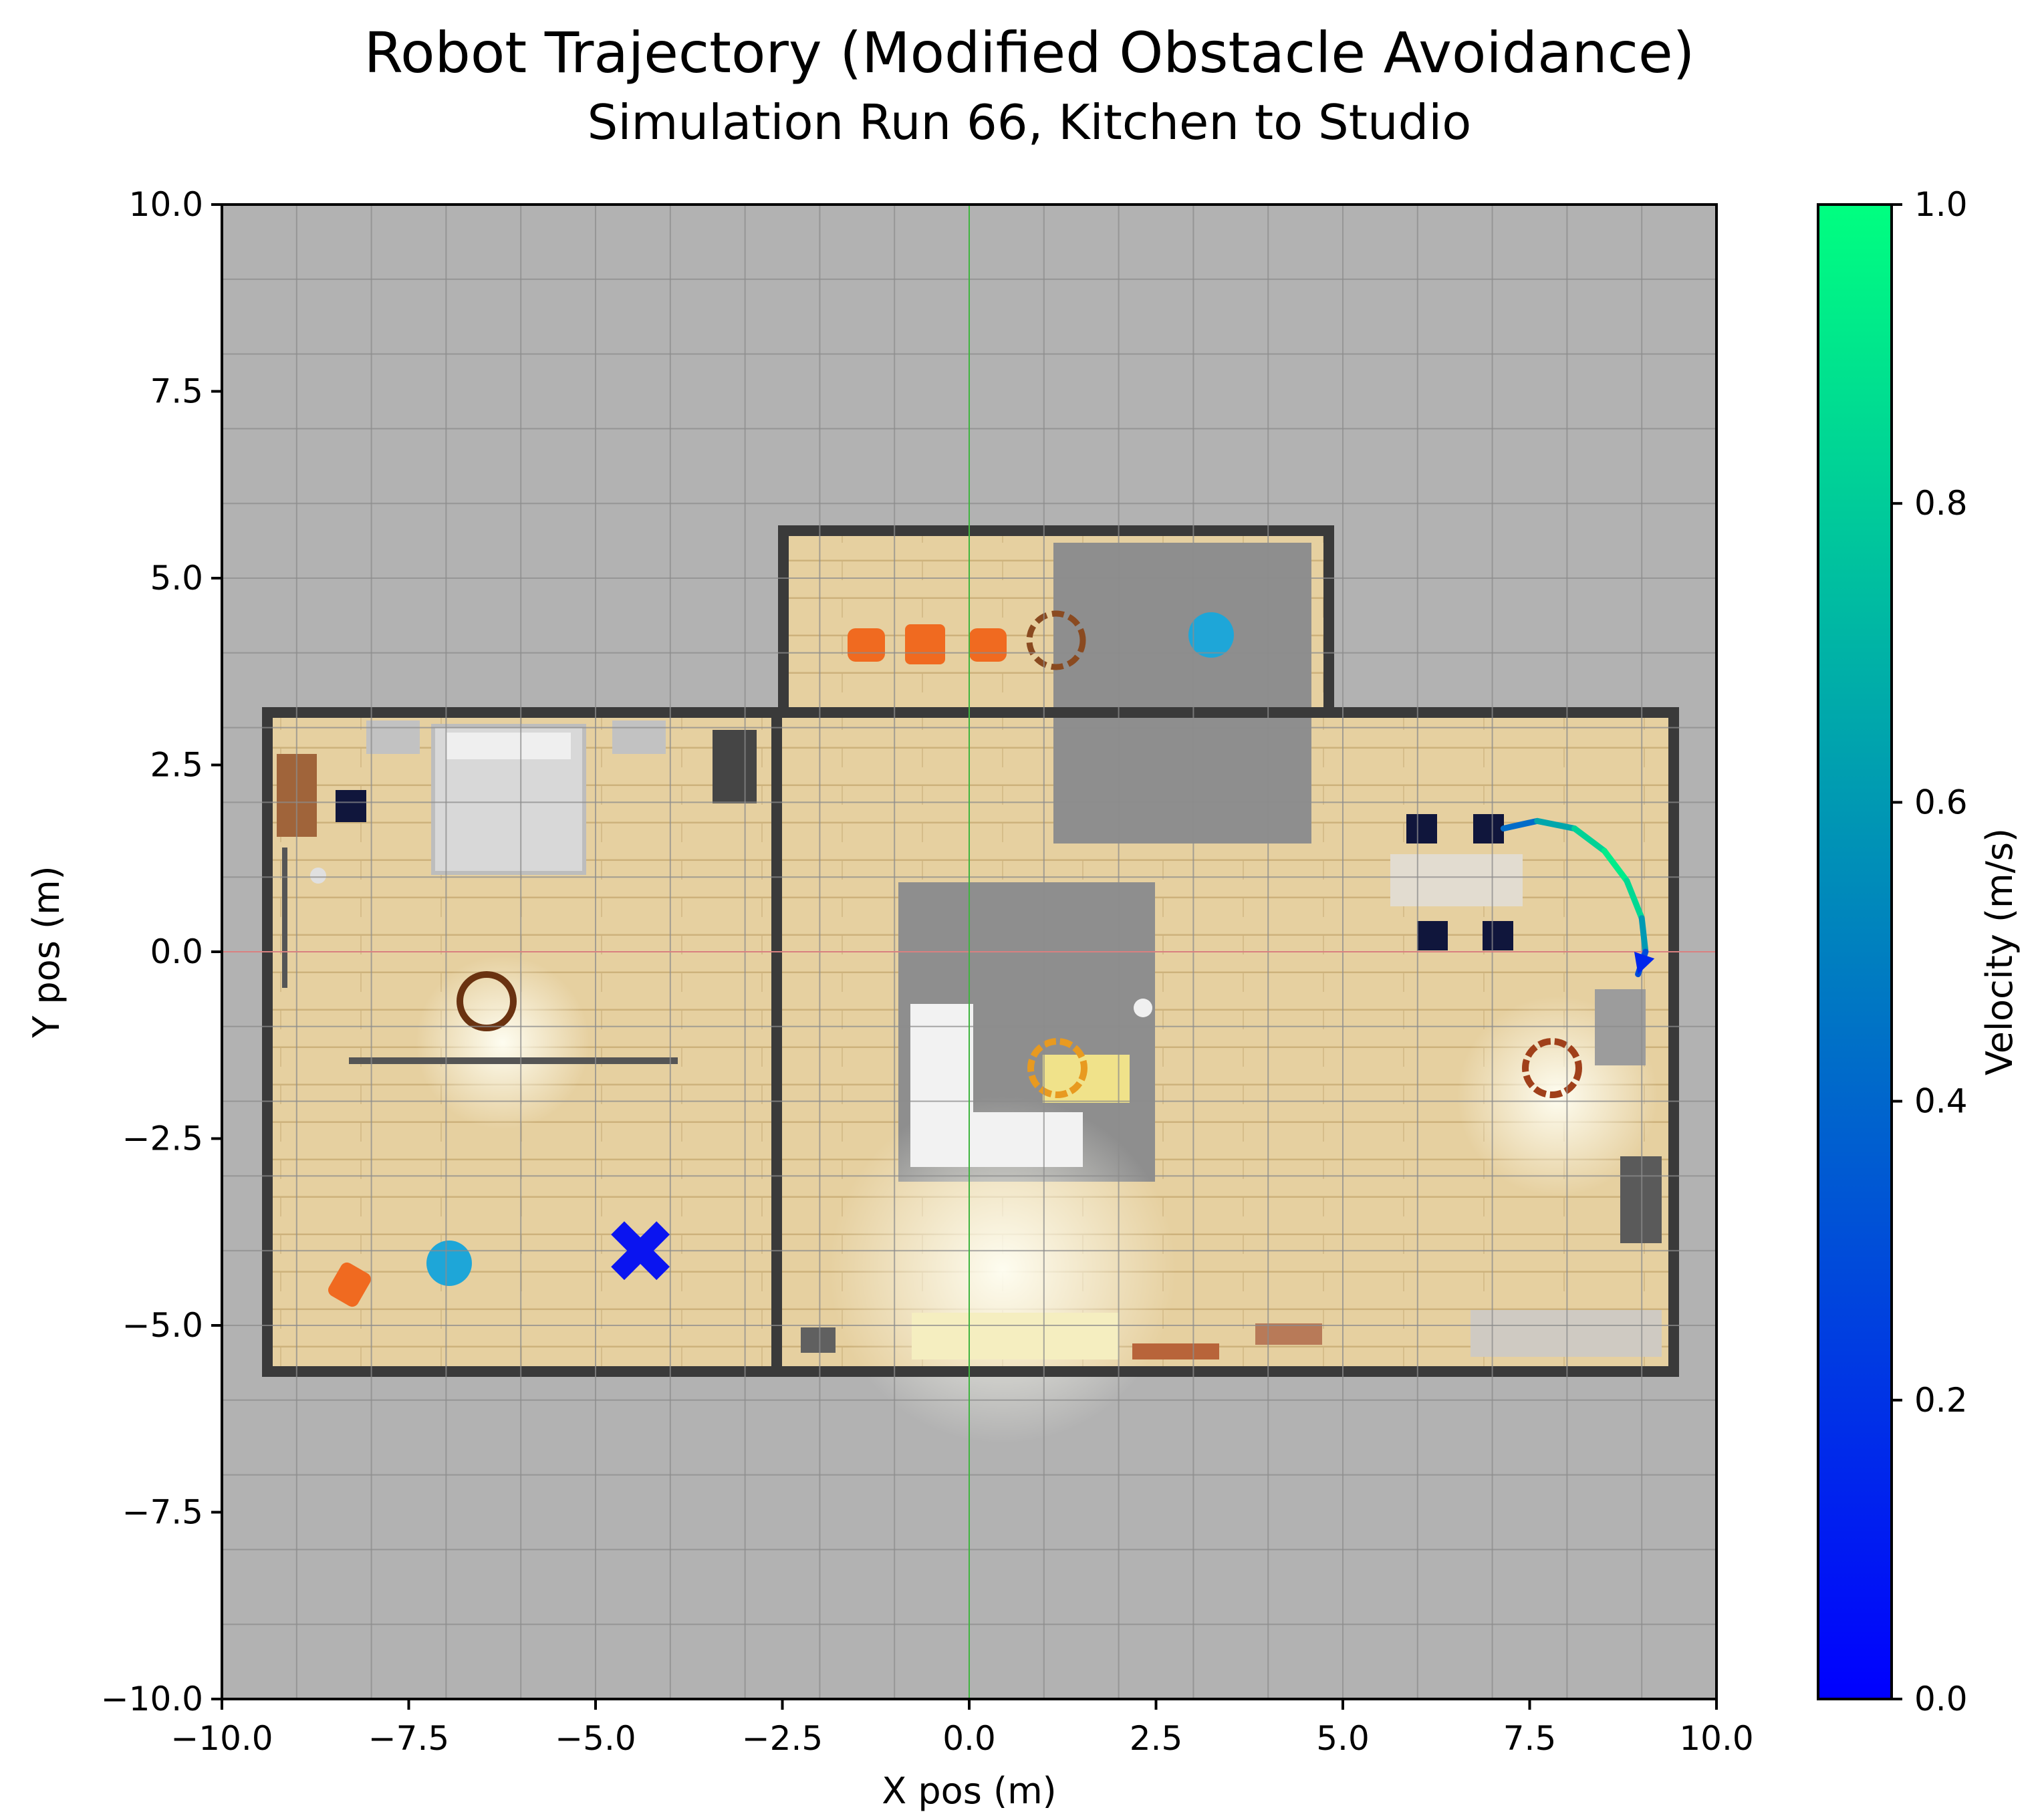 Image resolution: width=2042 pixels, height=1820 pixels. What do you see at coordinates (1343, 1739) in the screenshot?
I see `x-tick-label: 5.0` at bounding box center [1343, 1739].